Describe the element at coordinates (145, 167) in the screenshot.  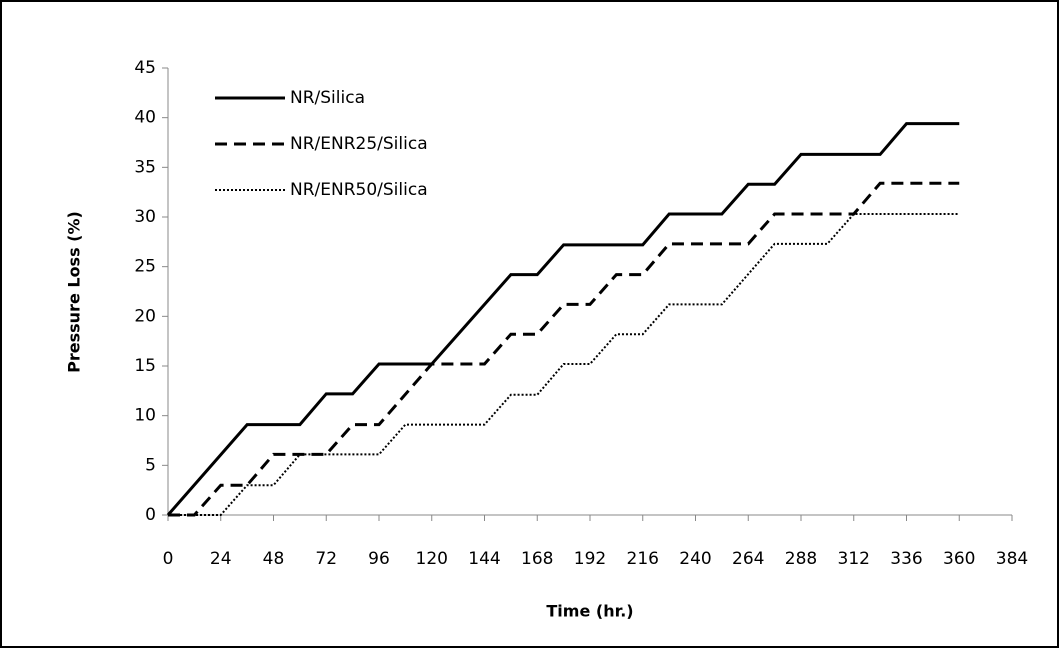
I see `y-tick-label: 35` at that location.